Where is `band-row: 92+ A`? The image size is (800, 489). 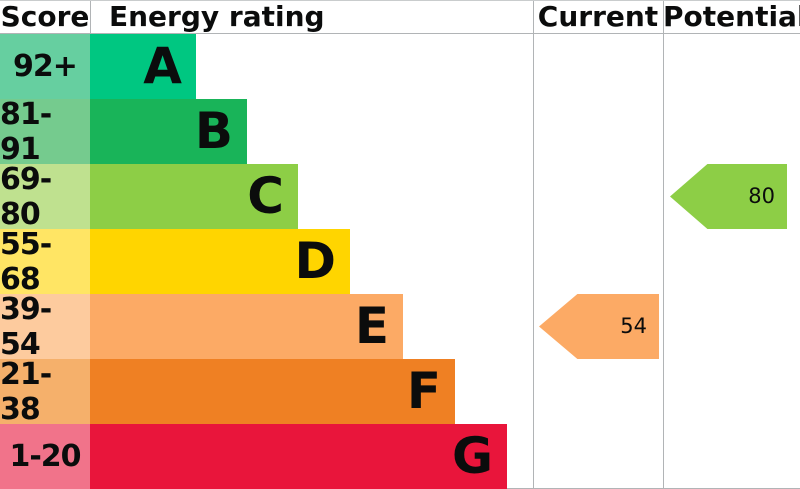
band-row: 92+ A is located at coordinates (266, 66).